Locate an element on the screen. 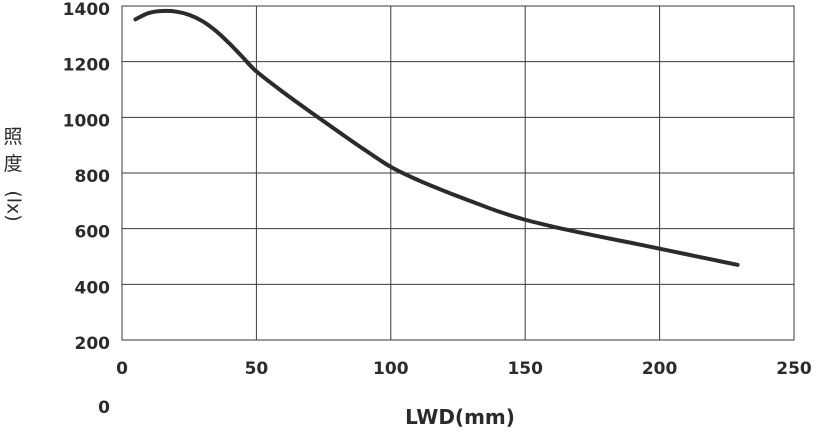 This screenshot has height=433, width=817. y-axis-label-char-2: 度 is located at coordinates (12, 164).